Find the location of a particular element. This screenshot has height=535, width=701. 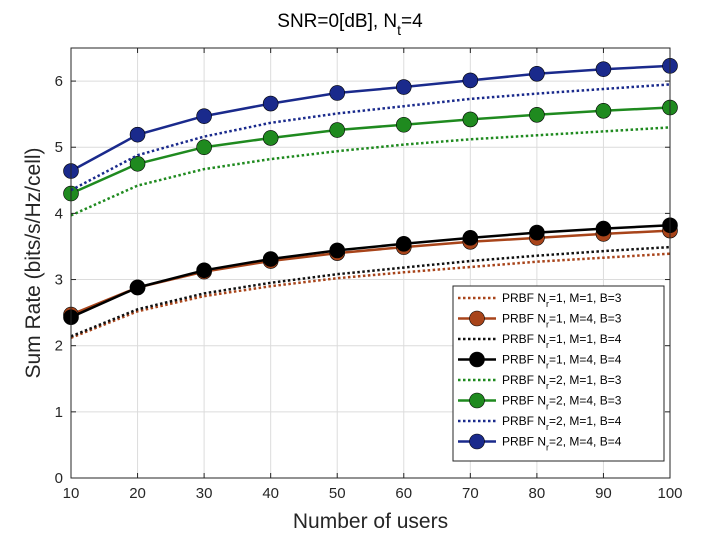

legend-box is located at coordinates (558, 373).